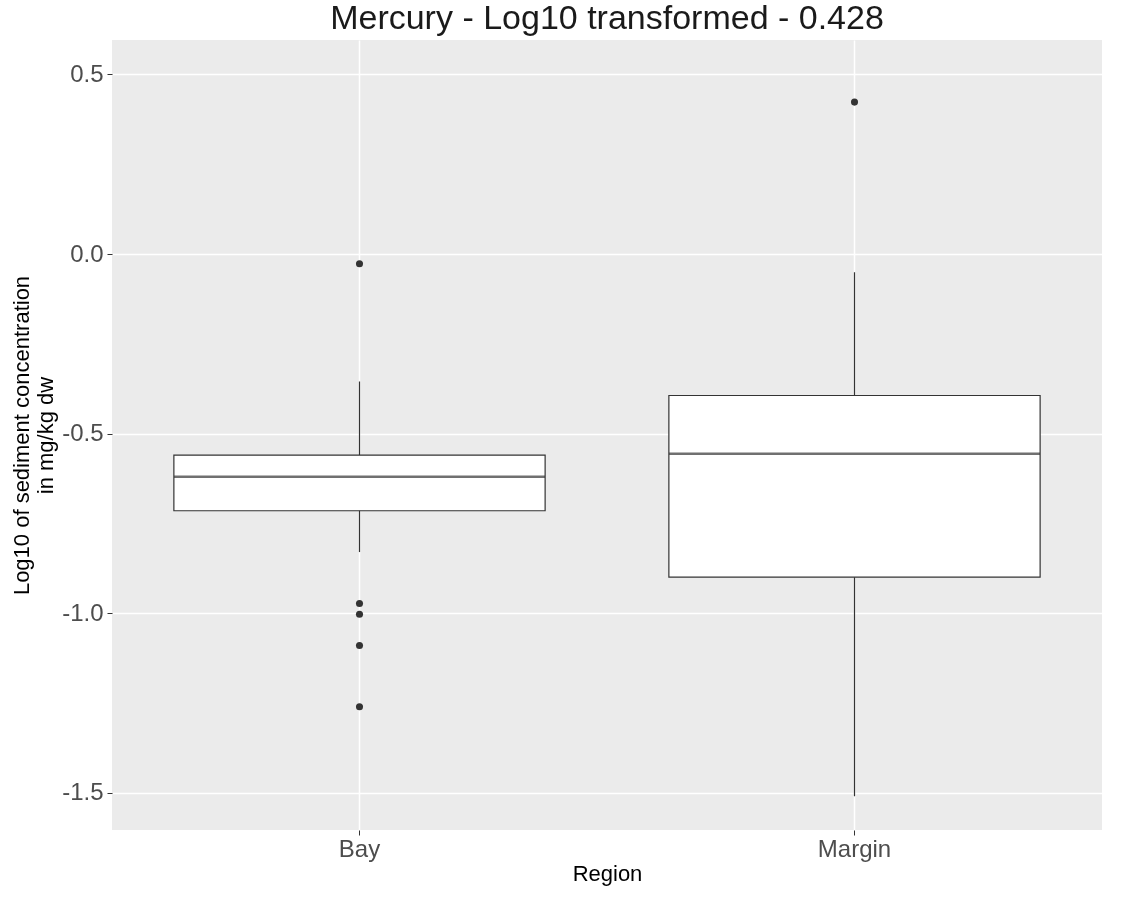 This screenshot has width=1135, height=920. What do you see at coordinates (607, 873) in the screenshot?
I see `x-axis-title: Region` at bounding box center [607, 873].